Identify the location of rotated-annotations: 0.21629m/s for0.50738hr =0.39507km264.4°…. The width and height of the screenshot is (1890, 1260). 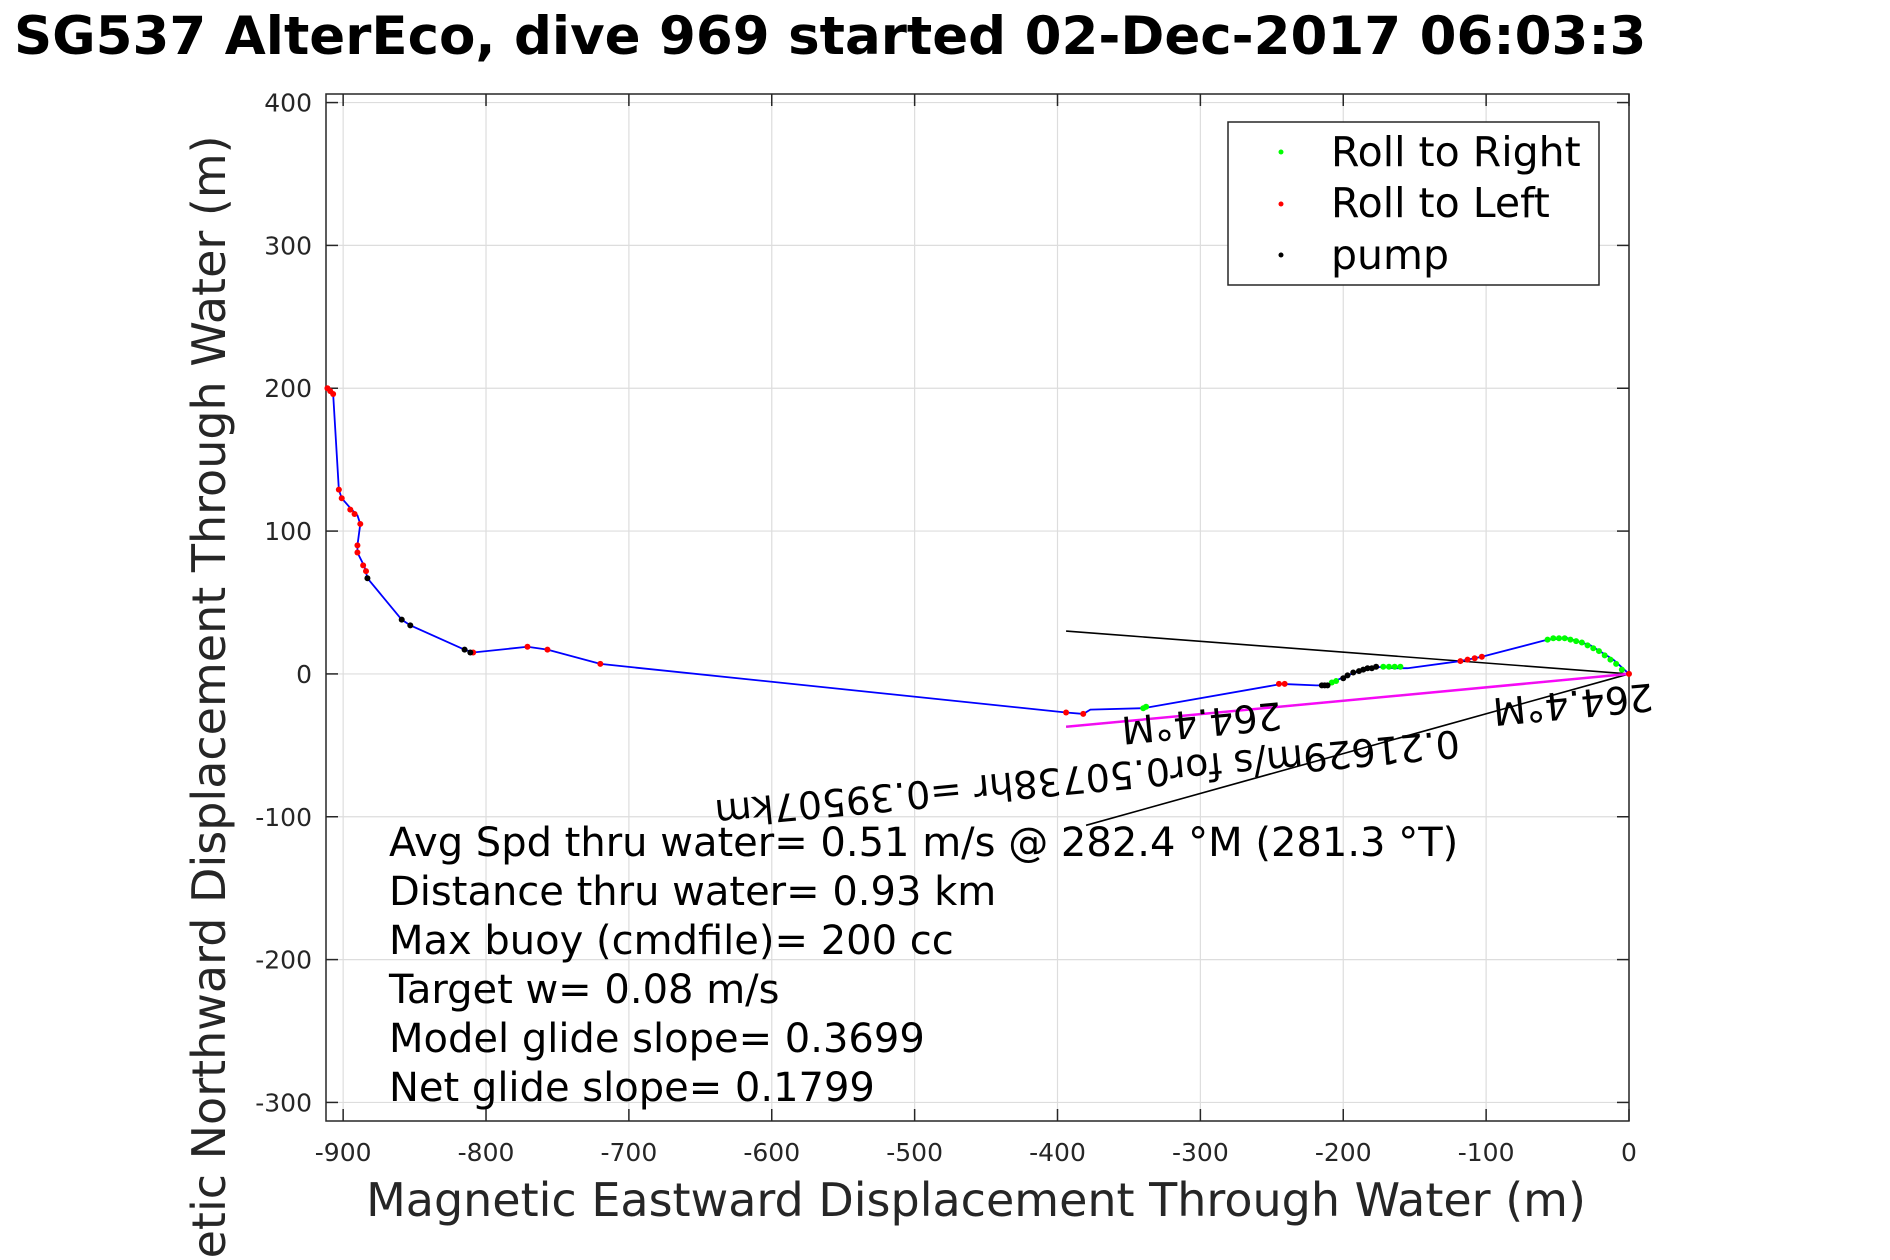
(1184, 755).